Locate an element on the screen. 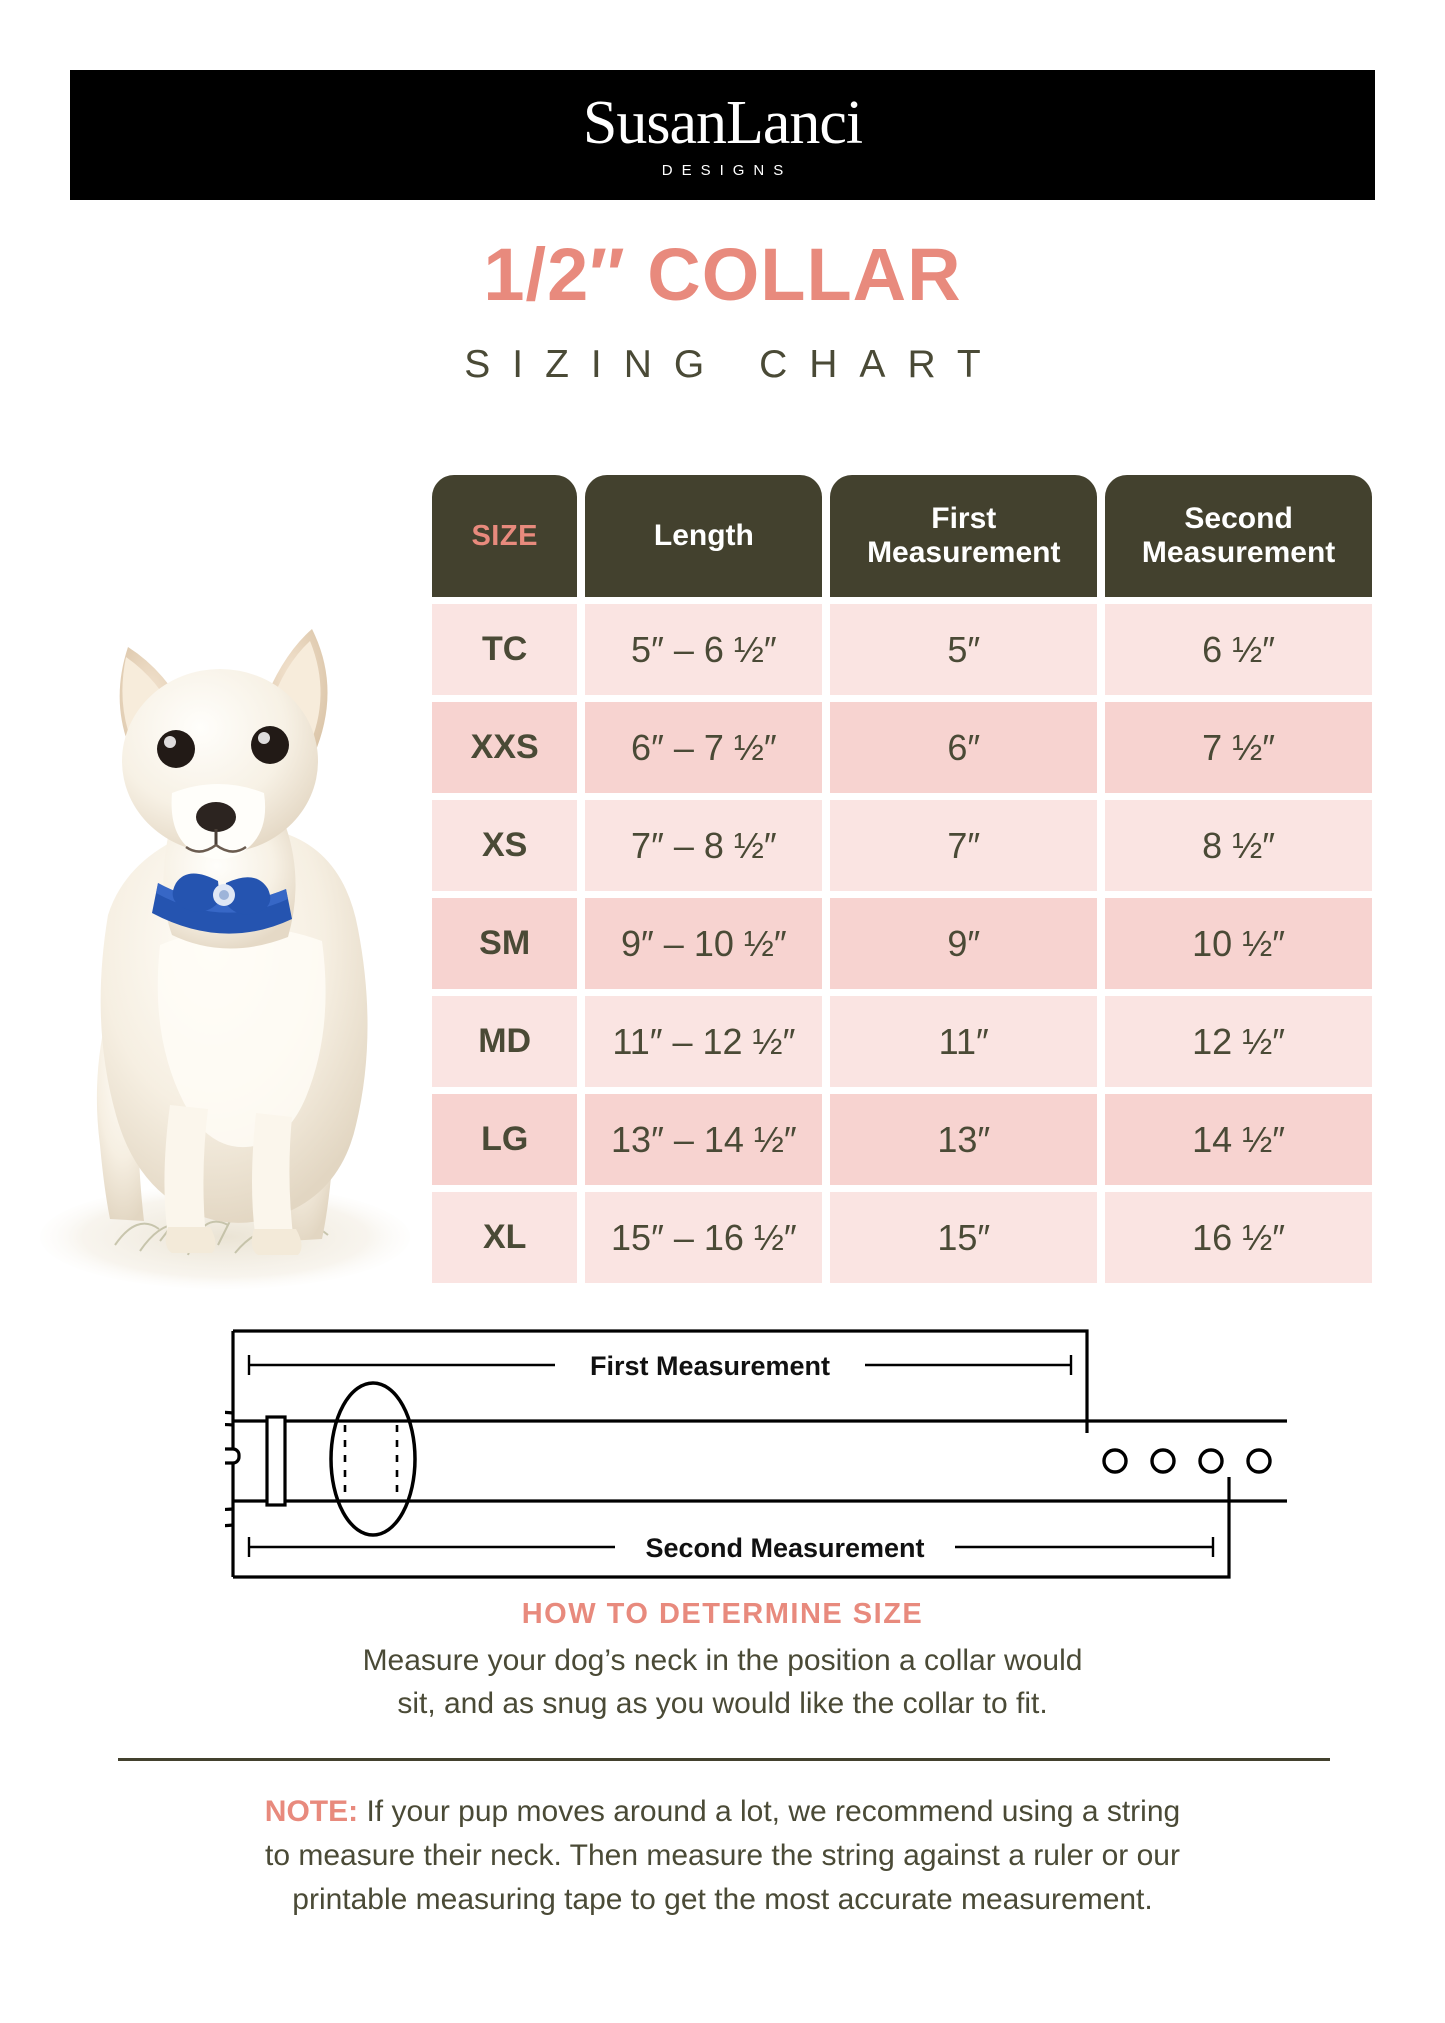  cell-length: 11″ – 12 ½″ is located at coordinates (704, 1041).